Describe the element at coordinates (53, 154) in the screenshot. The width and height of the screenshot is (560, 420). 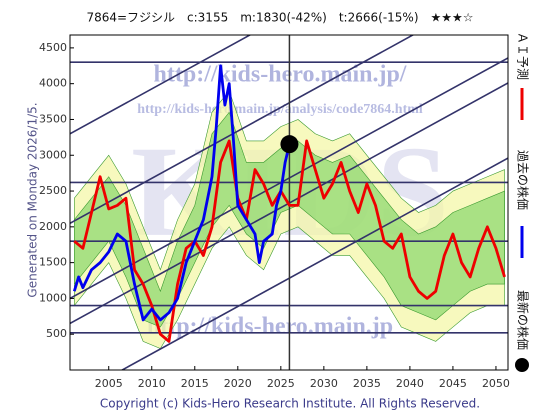
I see `y-tick-label: 3000` at that location.